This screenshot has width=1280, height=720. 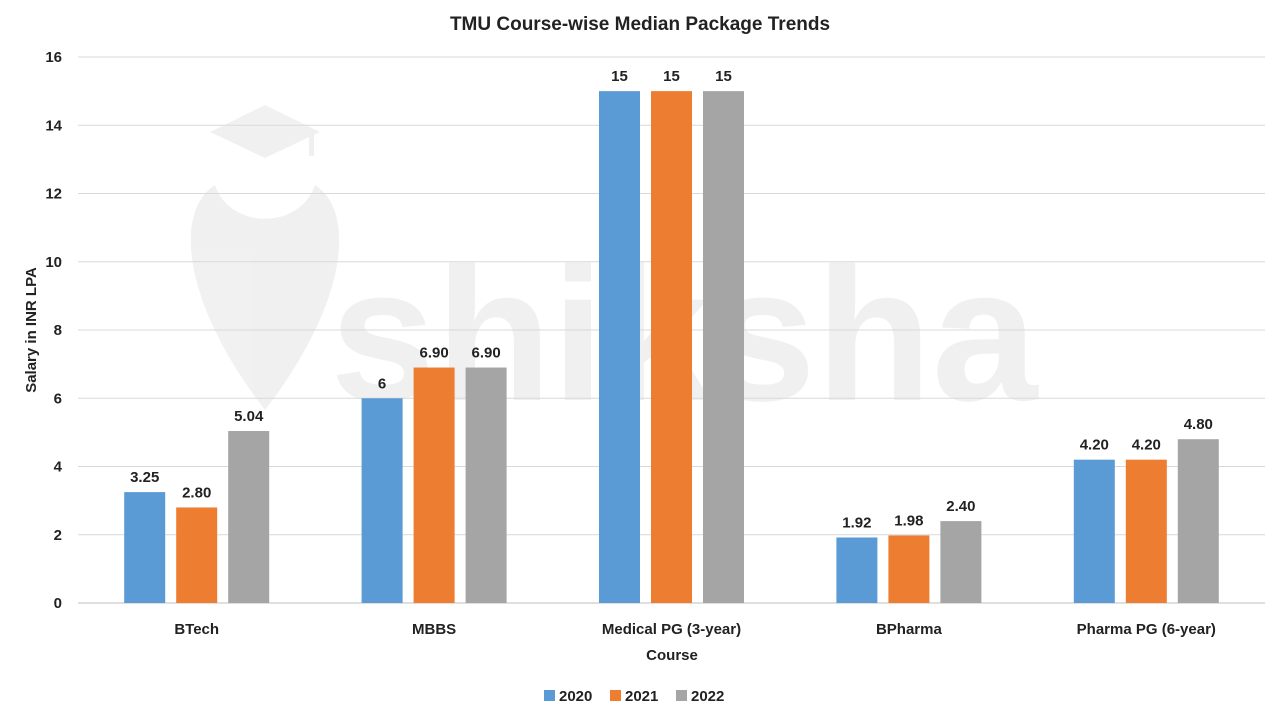 What do you see at coordinates (53, 57) in the screenshot?
I see `y-tick-label: 16` at bounding box center [53, 57].